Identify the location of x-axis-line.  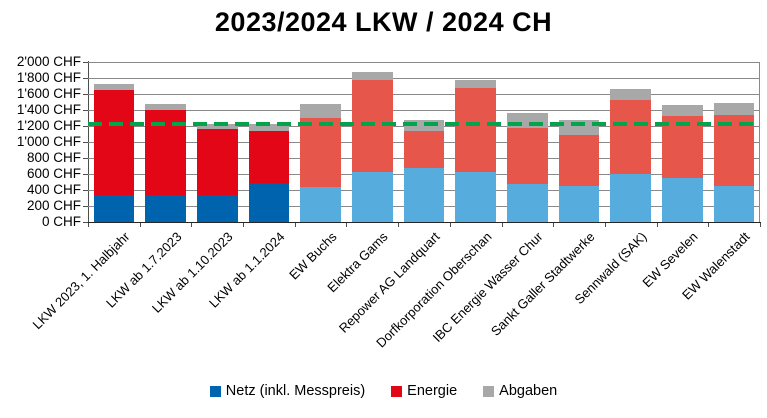
(424, 222).